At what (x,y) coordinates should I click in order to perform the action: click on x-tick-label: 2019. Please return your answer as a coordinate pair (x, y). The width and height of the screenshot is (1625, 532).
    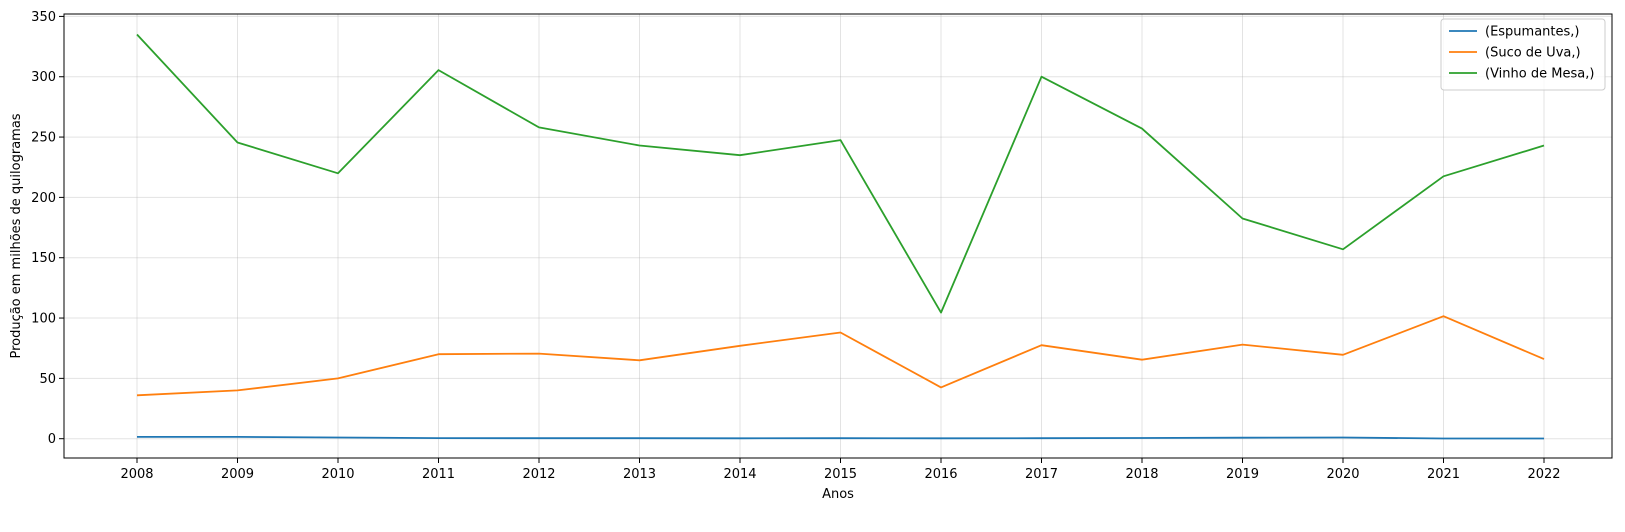
    Looking at the image, I should click on (1242, 474).